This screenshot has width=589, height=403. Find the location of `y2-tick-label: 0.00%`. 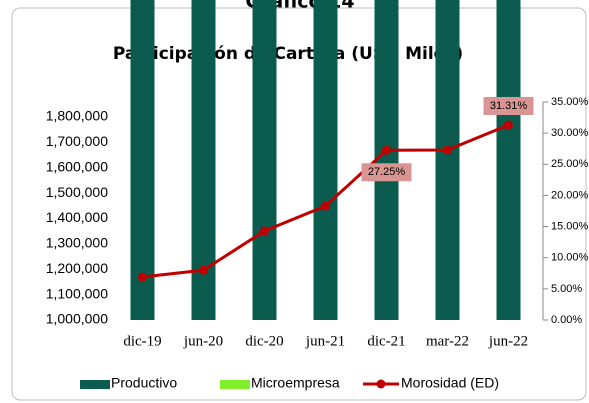

y2-tick-label: 0.00% is located at coordinates (566, 320).